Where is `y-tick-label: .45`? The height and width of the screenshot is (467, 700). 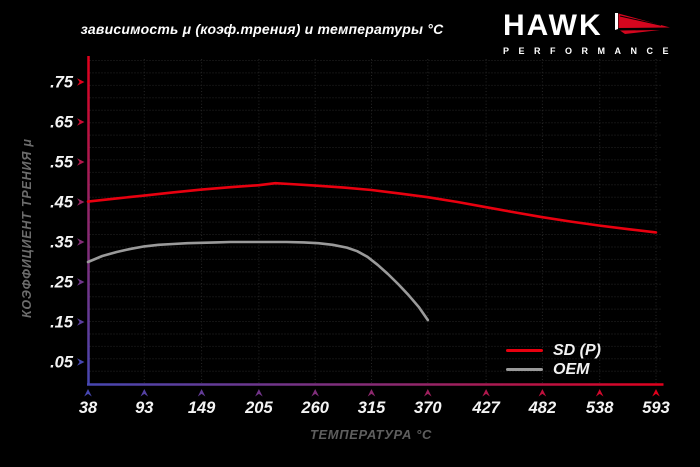
y-tick-label: .45 is located at coordinates (62, 203).